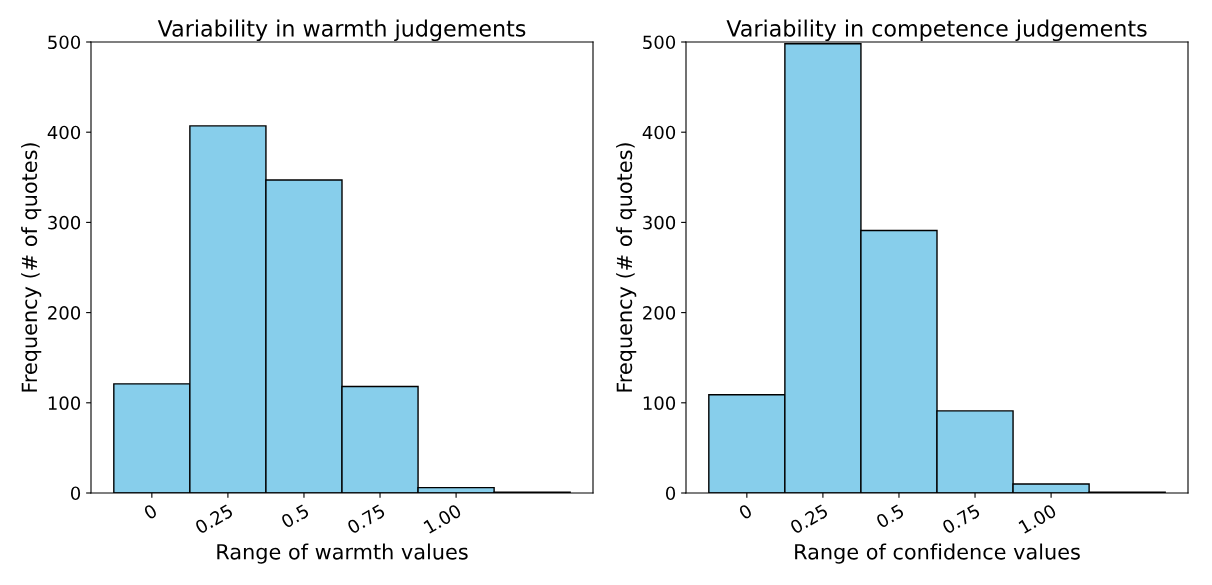  Describe the element at coordinates (937, 553) in the screenshot. I see `x-axis-title: Range of confidence values` at that location.